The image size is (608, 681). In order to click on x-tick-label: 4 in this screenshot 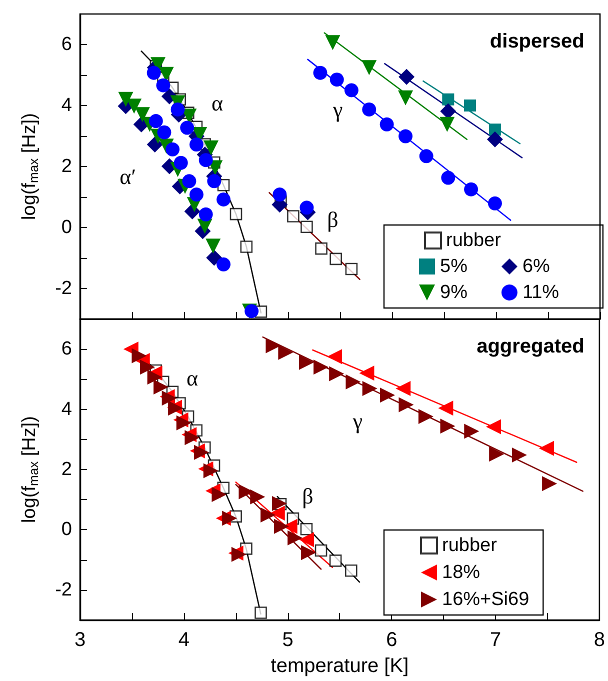, I will do `click(184, 640)`.